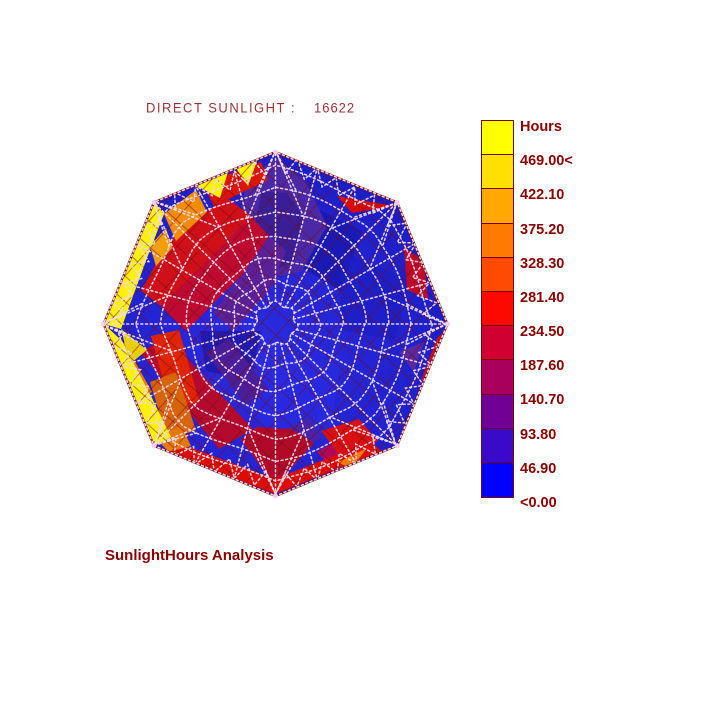  Describe the element at coordinates (221, 108) in the screenshot. I see `chart-title-label: DIRECT SUNLIGHT :` at that location.